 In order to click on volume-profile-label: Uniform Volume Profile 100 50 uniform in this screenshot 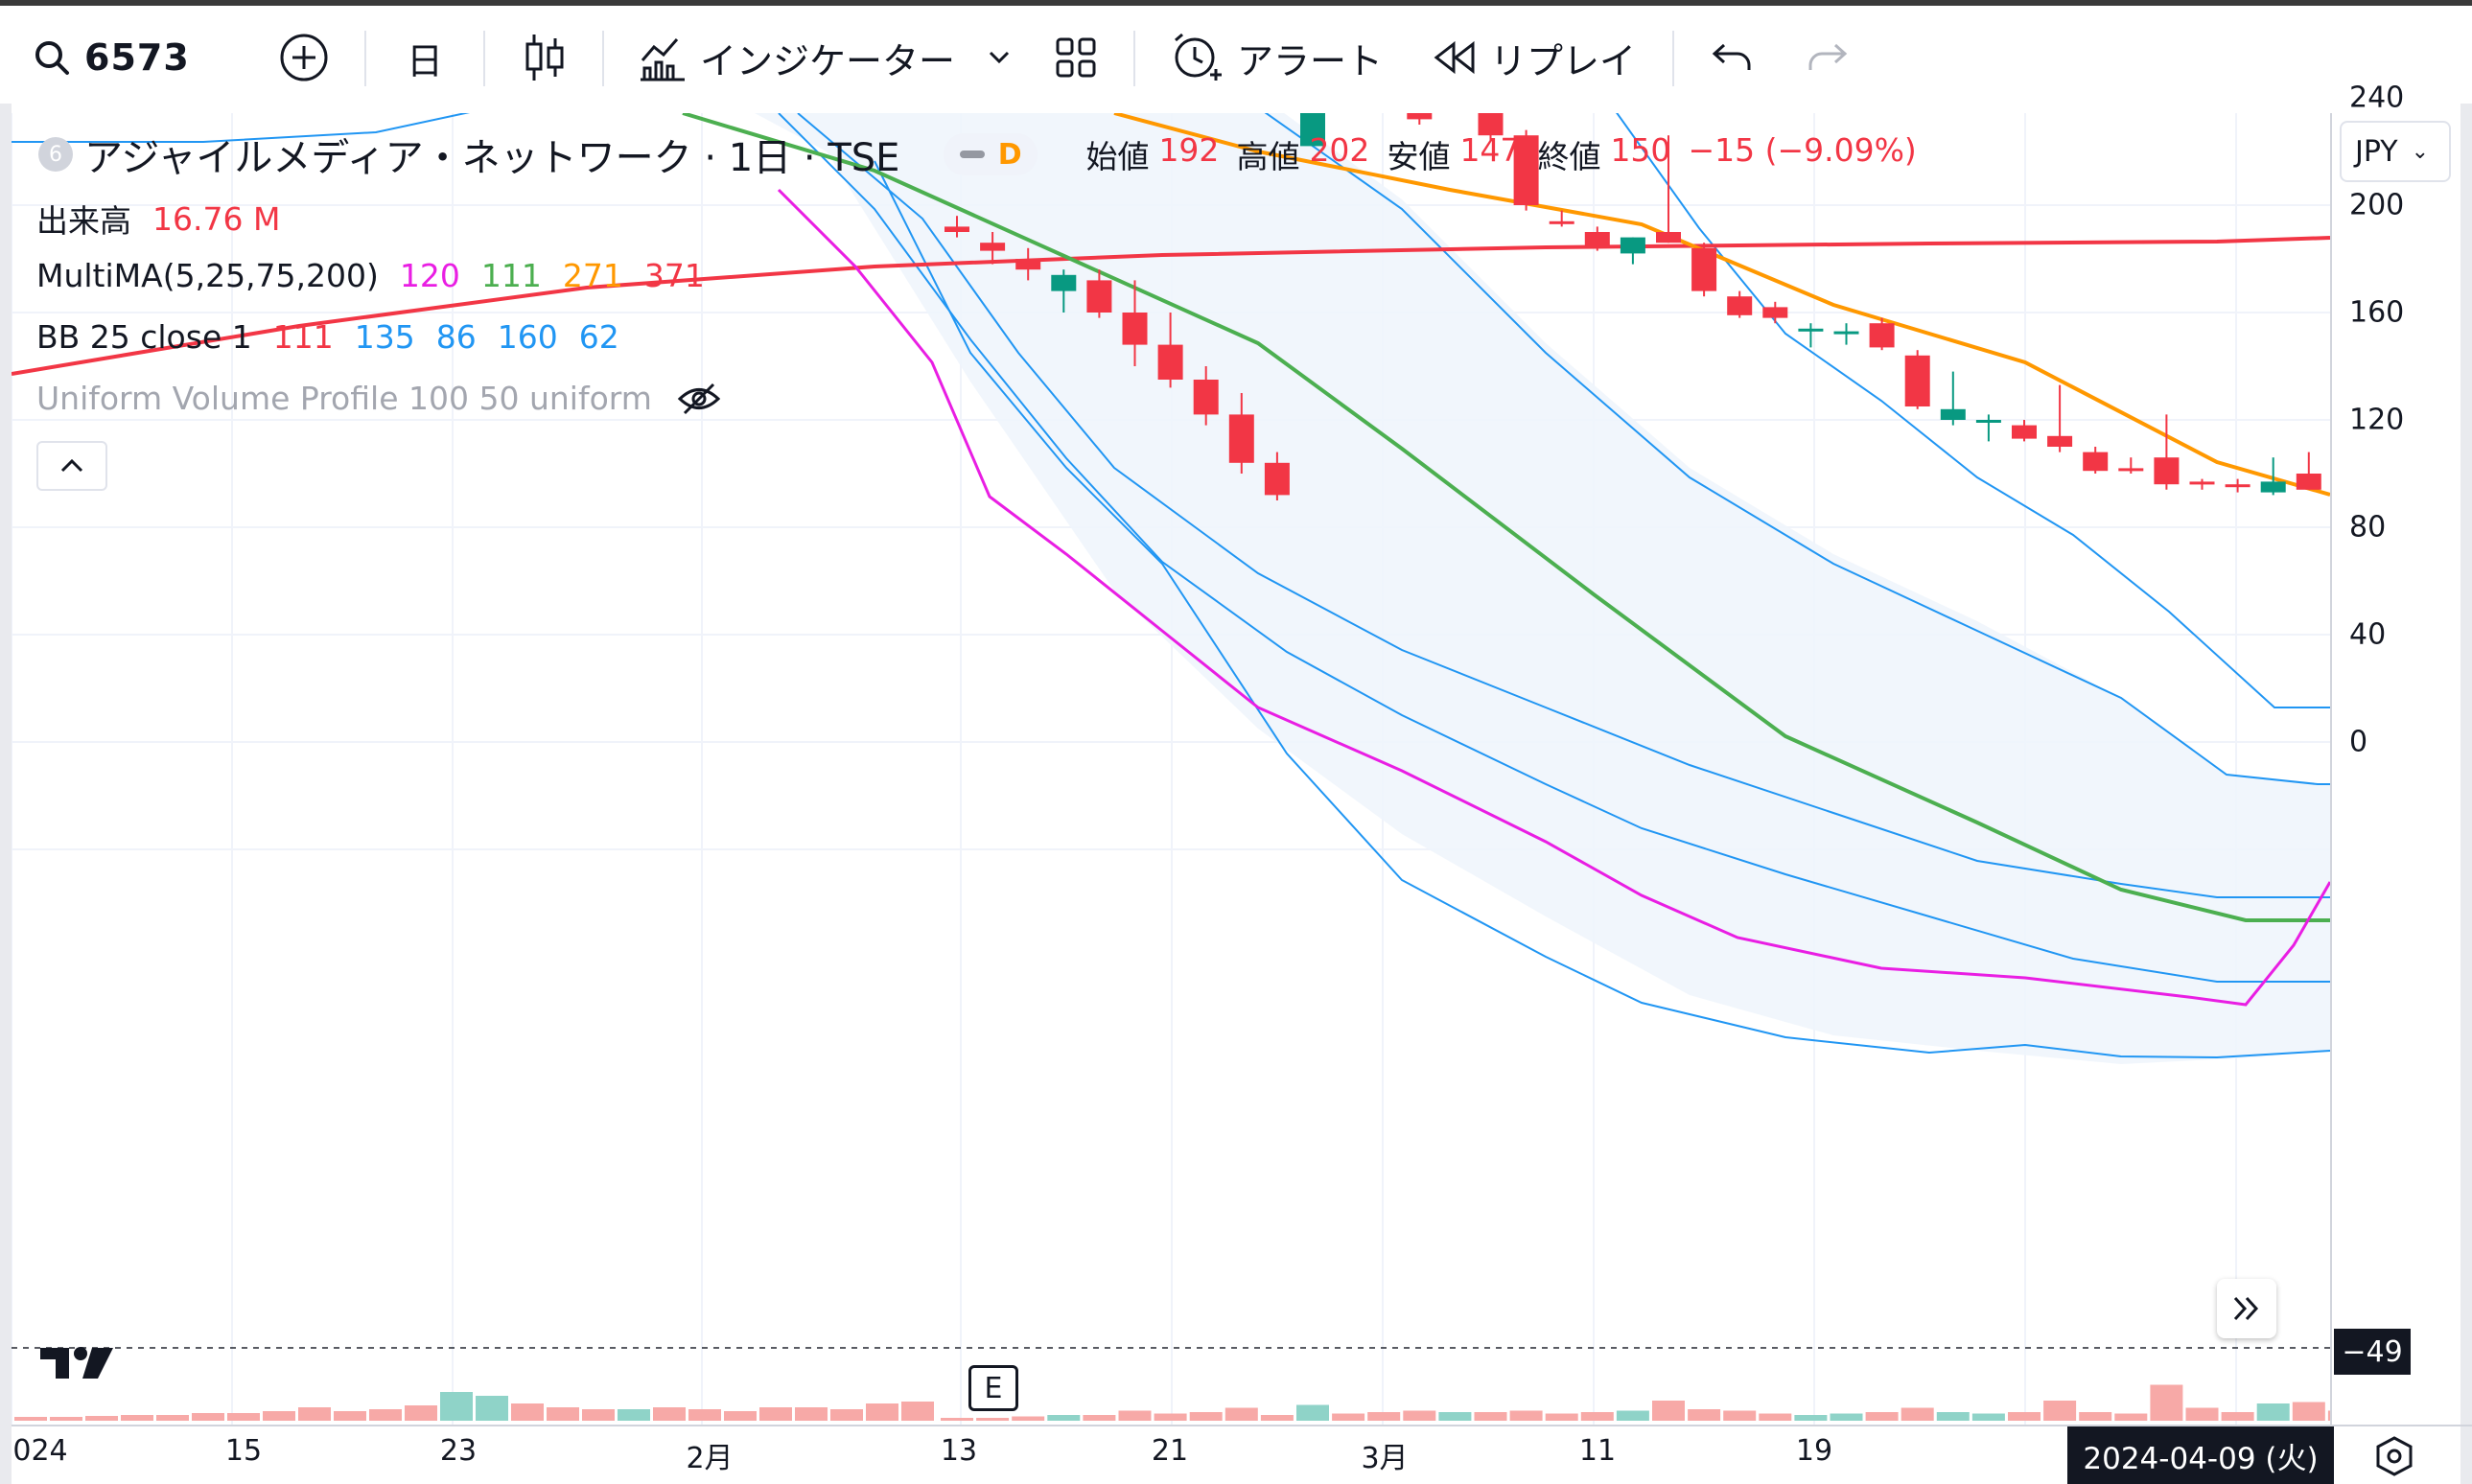, I will do `click(344, 399)`.